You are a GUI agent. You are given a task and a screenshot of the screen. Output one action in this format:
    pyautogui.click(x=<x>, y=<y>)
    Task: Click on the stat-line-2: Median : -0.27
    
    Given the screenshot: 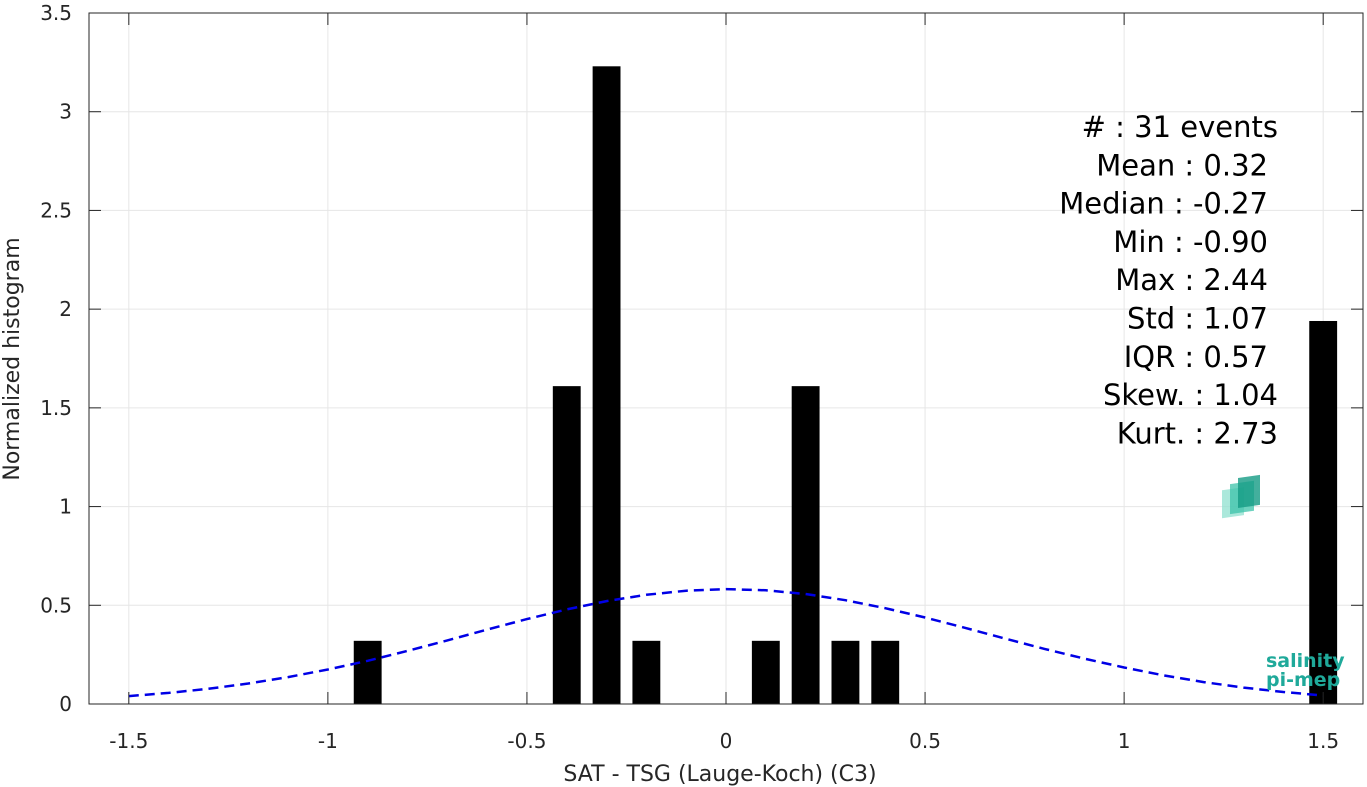 What is the action you would take?
    pyautogui.click(x=1163, y=204)
    